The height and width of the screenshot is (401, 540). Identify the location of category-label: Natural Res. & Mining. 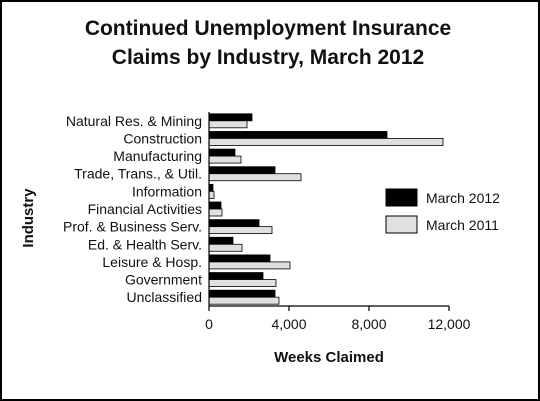
(134, 121).